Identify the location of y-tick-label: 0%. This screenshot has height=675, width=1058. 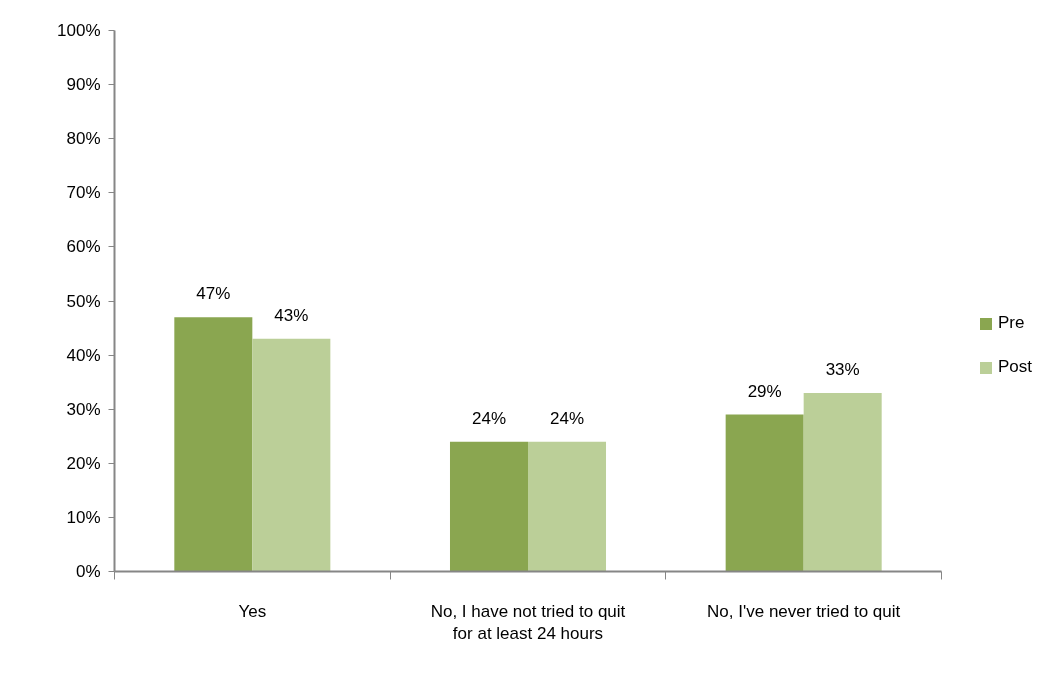
(88, 571).